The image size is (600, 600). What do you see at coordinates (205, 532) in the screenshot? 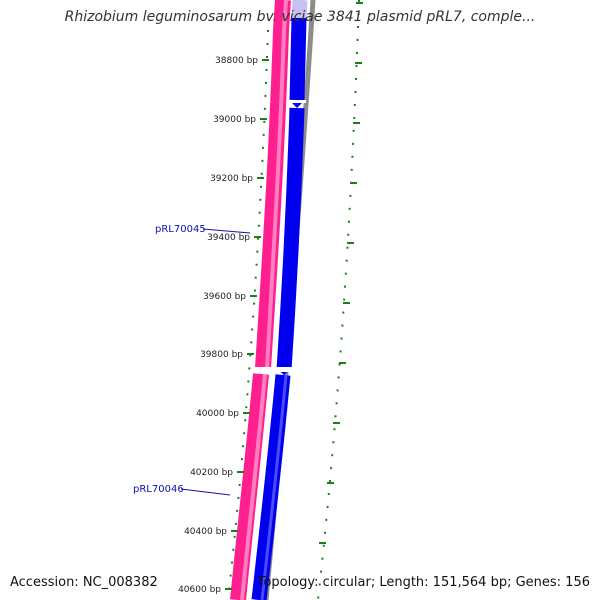
I see `tick-label: 40400 bp` at bounding box center [205, 532].